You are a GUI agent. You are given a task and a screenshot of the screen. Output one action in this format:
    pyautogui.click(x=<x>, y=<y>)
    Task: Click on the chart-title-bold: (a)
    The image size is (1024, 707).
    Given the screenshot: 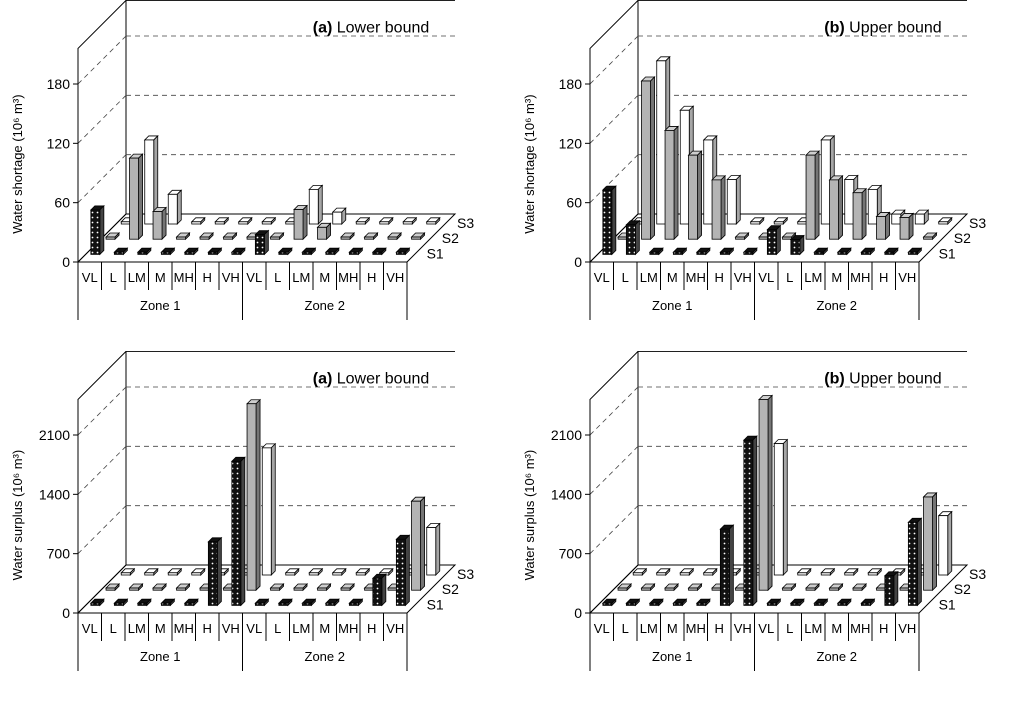 What is the action you would take?
    pyautogui.click(x=323, y=27)
    